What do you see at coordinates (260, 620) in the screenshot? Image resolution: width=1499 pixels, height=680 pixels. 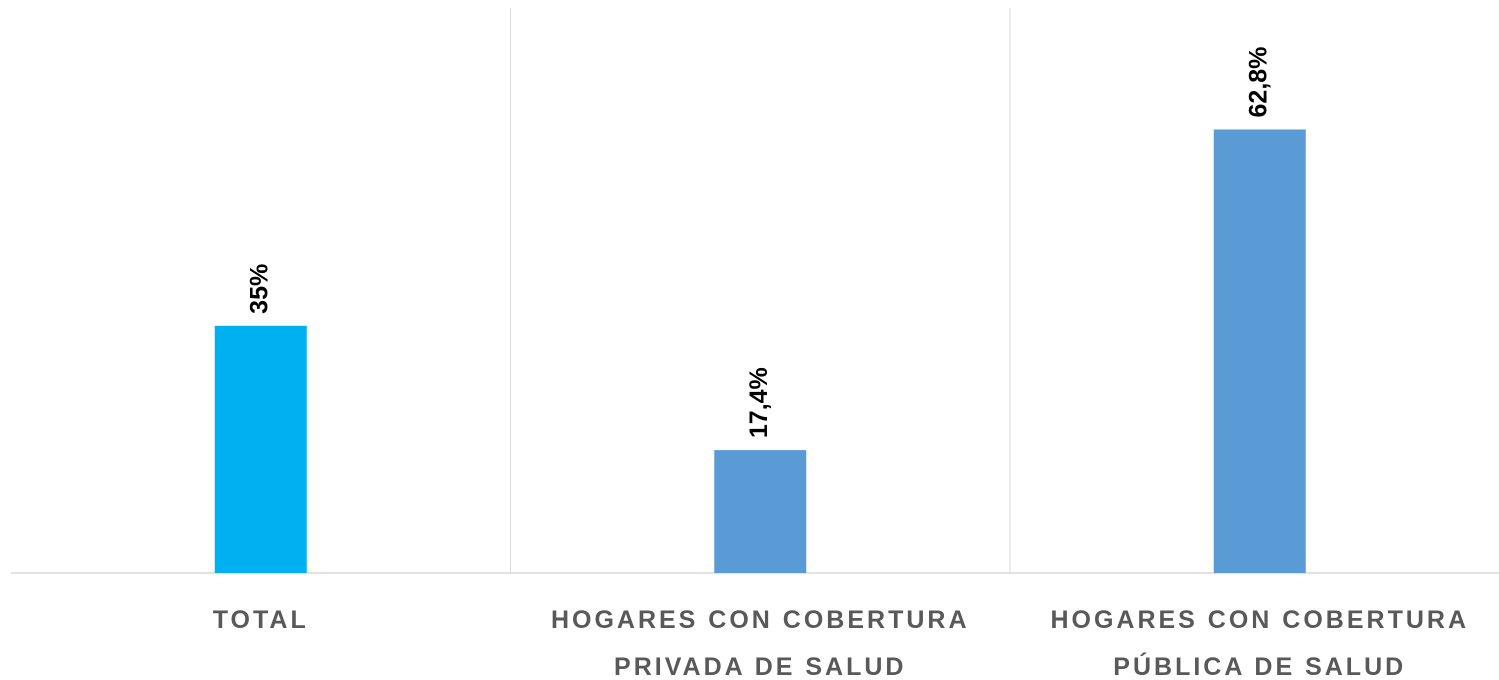 I see `x-tick-label: TOTAL` at bounding box center [260, 620].